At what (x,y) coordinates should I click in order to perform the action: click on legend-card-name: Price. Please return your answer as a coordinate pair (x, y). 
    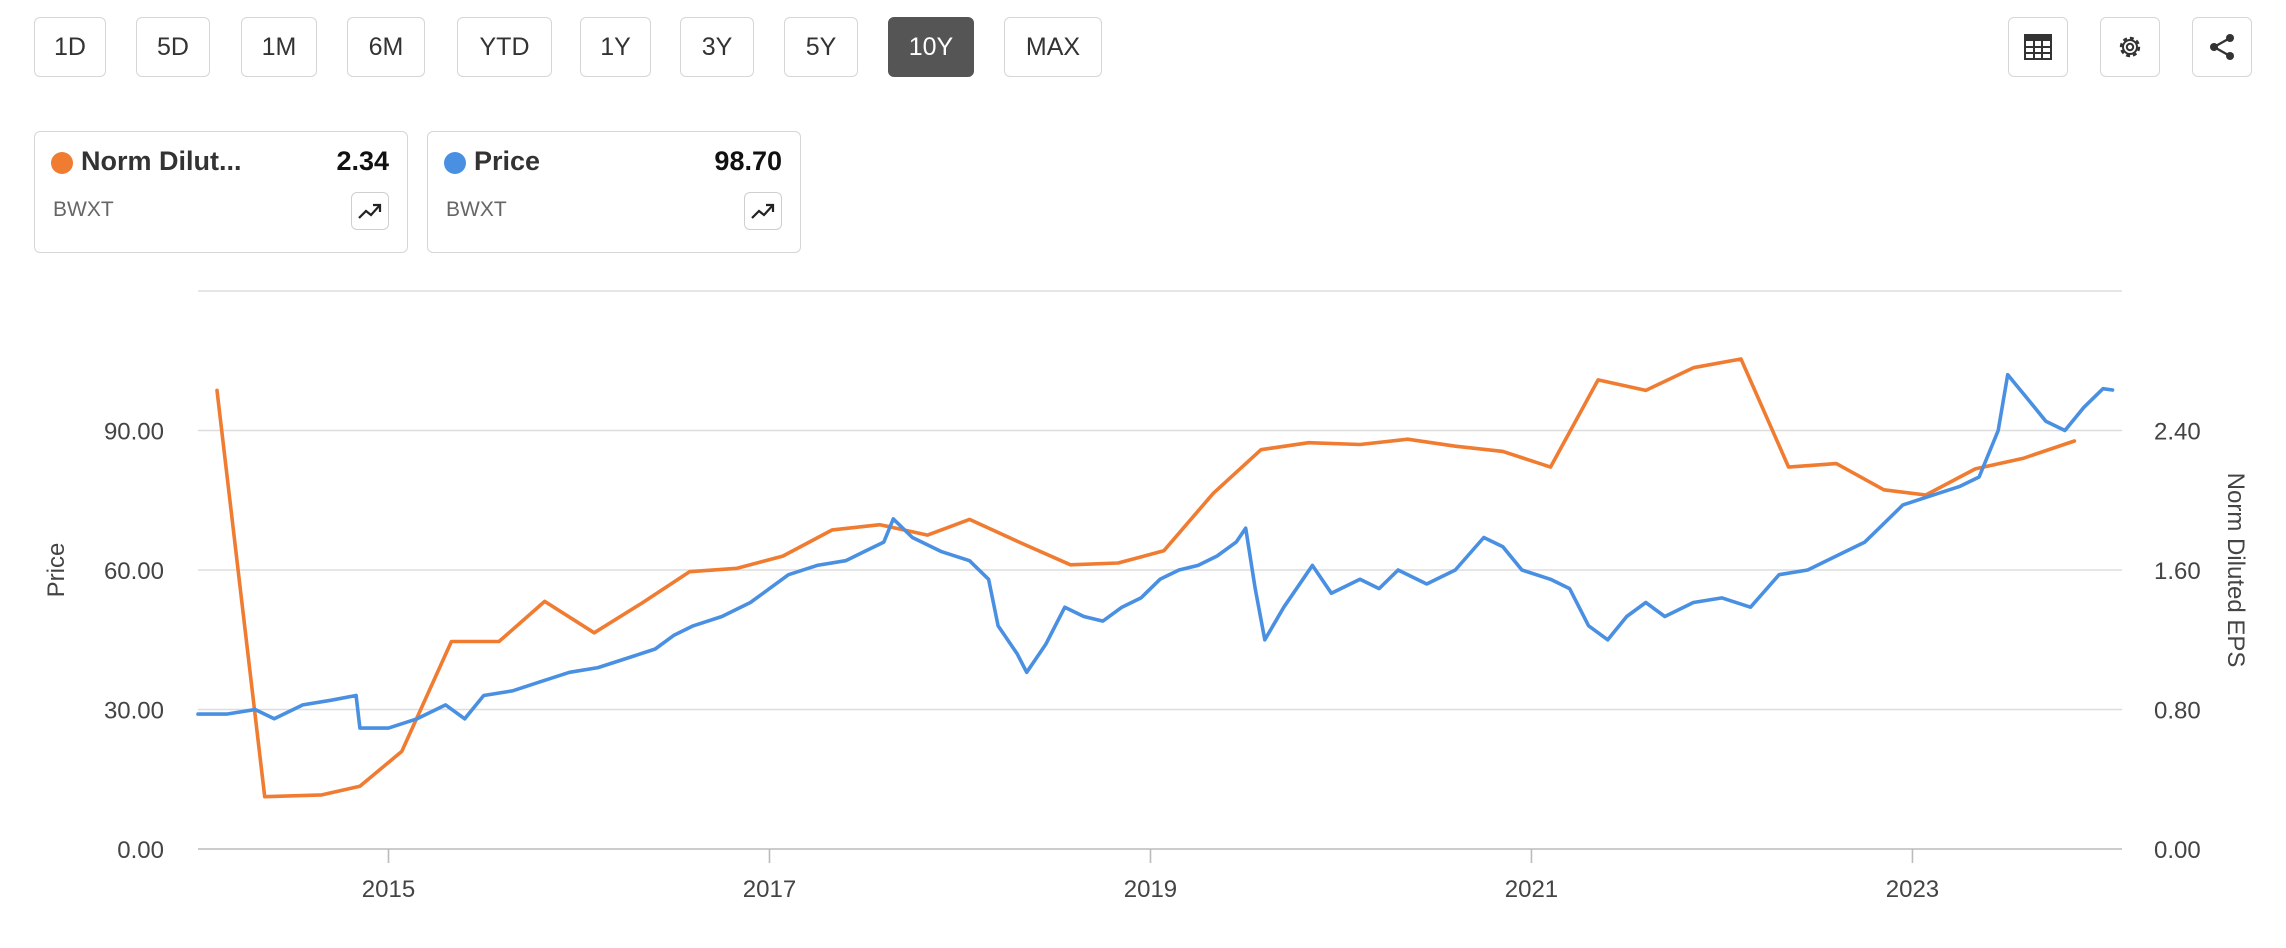
    Looking at the image, I should click on (507, 161).